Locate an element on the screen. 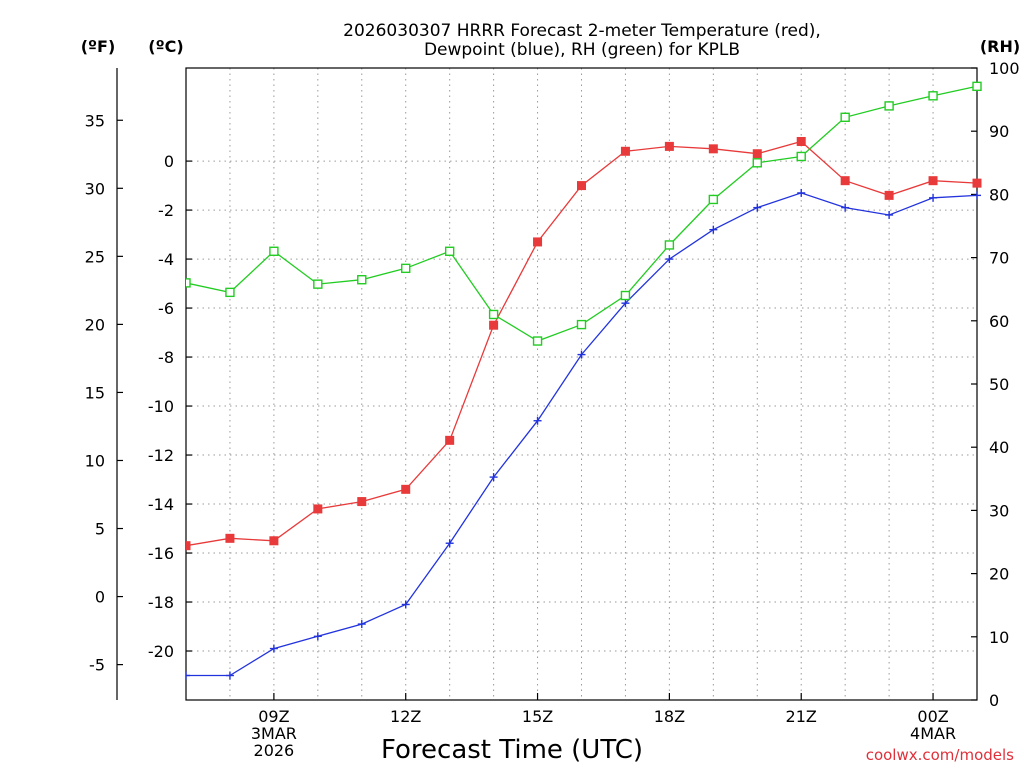 This screenshot has width=1024, height=768. celsius-tick-label: -8 is located at coordinates (166, 357).